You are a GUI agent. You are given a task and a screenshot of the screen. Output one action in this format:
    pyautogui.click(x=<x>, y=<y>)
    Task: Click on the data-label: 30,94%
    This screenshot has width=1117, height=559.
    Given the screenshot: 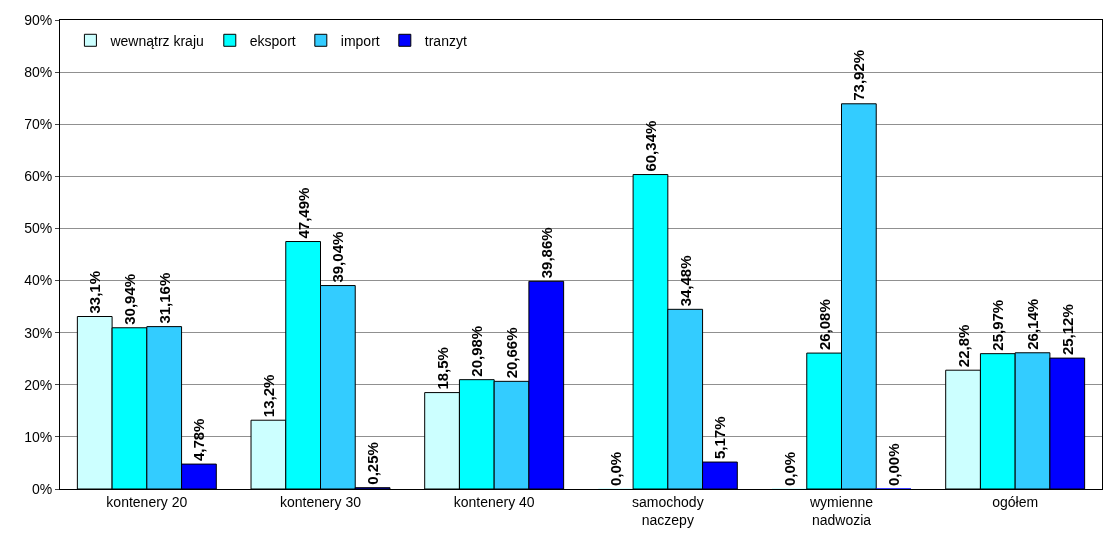 What is the action you would take?
    pyautogui.click(x=129, y=299)
    